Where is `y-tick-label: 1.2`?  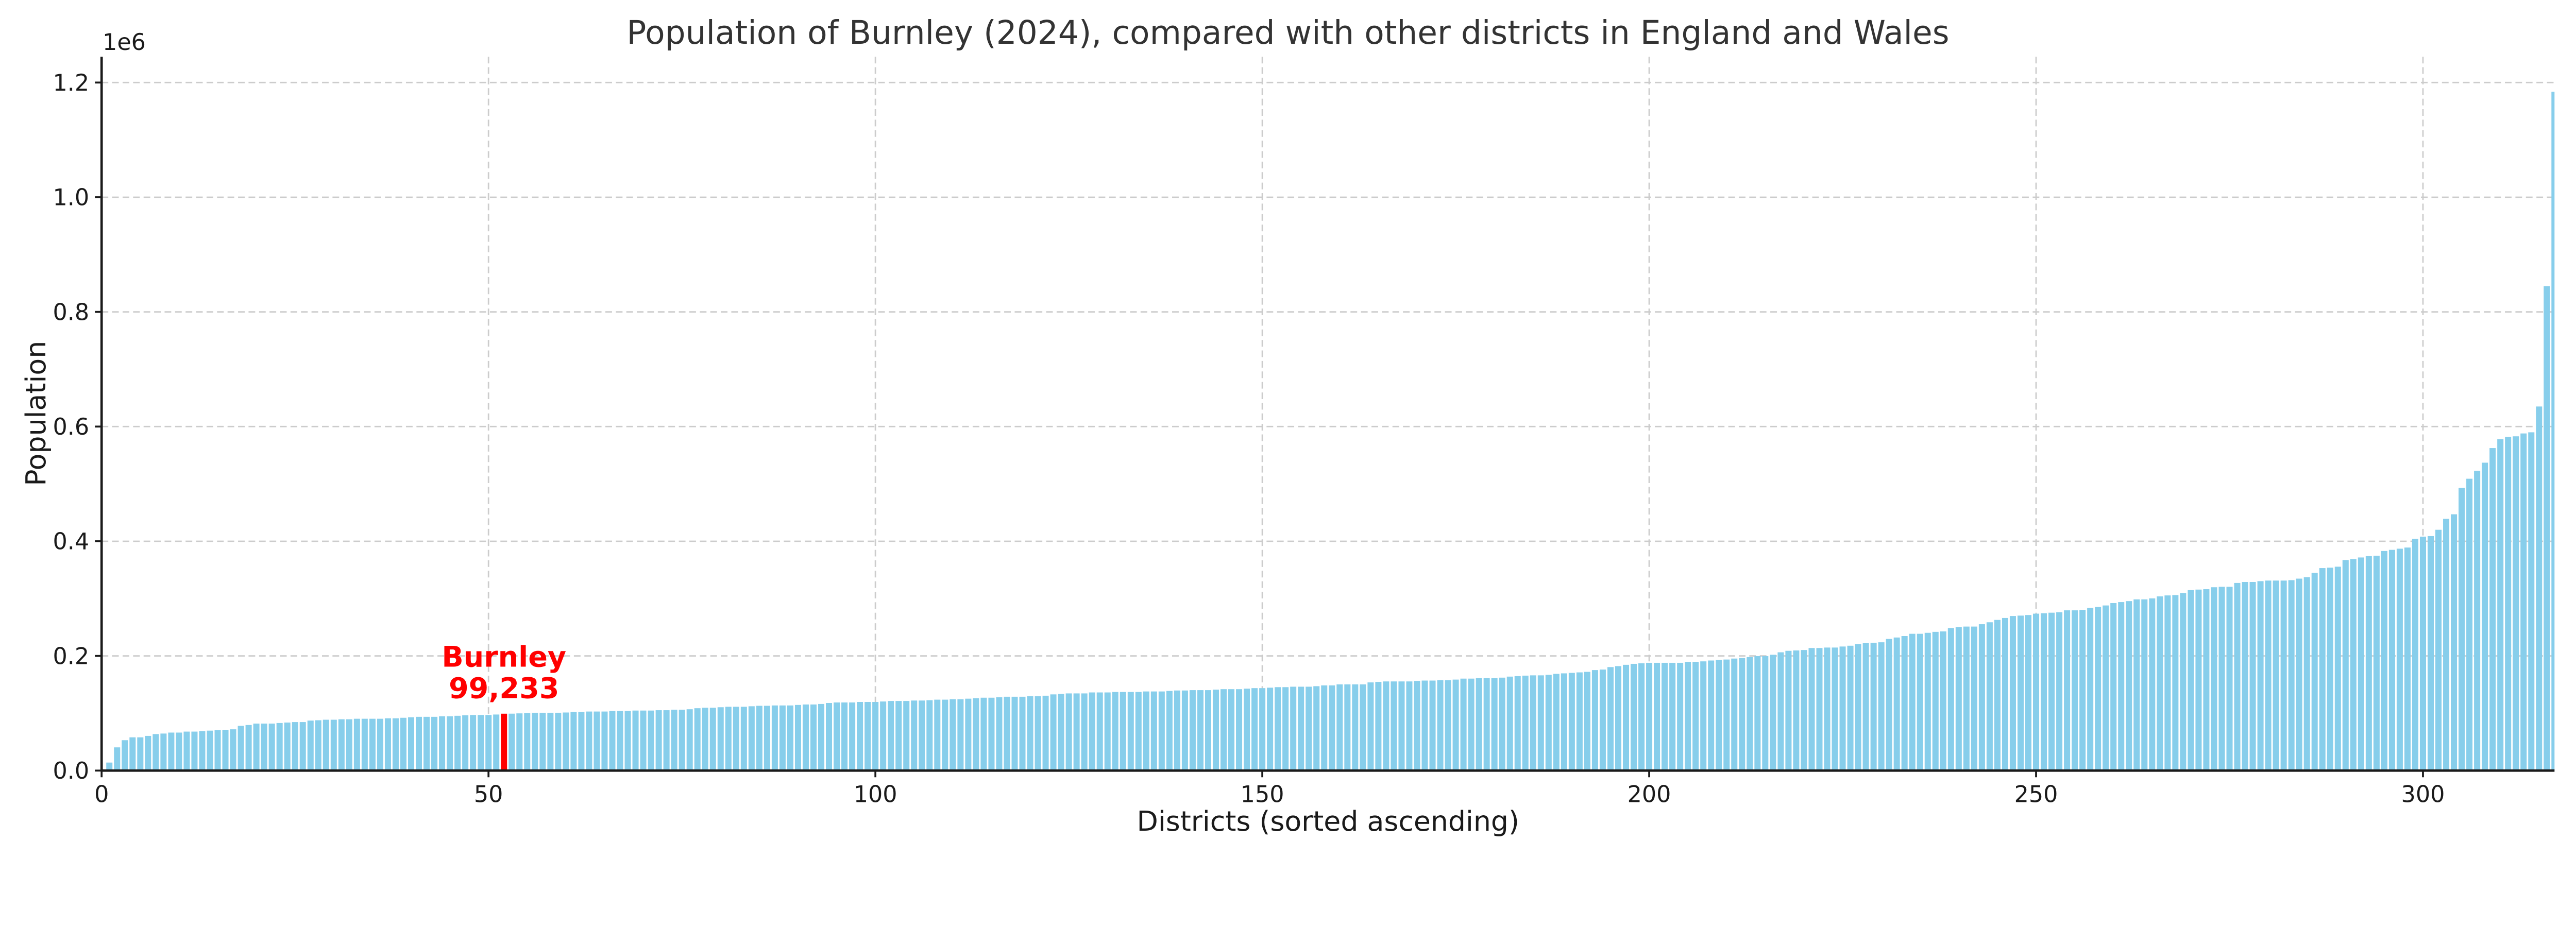
y-tick-label: 1.2 is located at coordinates (71, 83).